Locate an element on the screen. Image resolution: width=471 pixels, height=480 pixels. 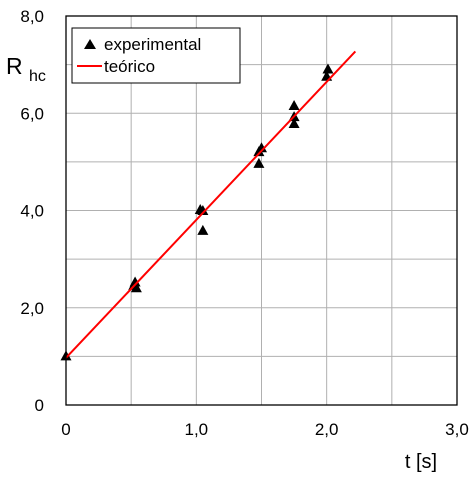
y-axis-title-subscript: hc is located at coordinates (37, 76).